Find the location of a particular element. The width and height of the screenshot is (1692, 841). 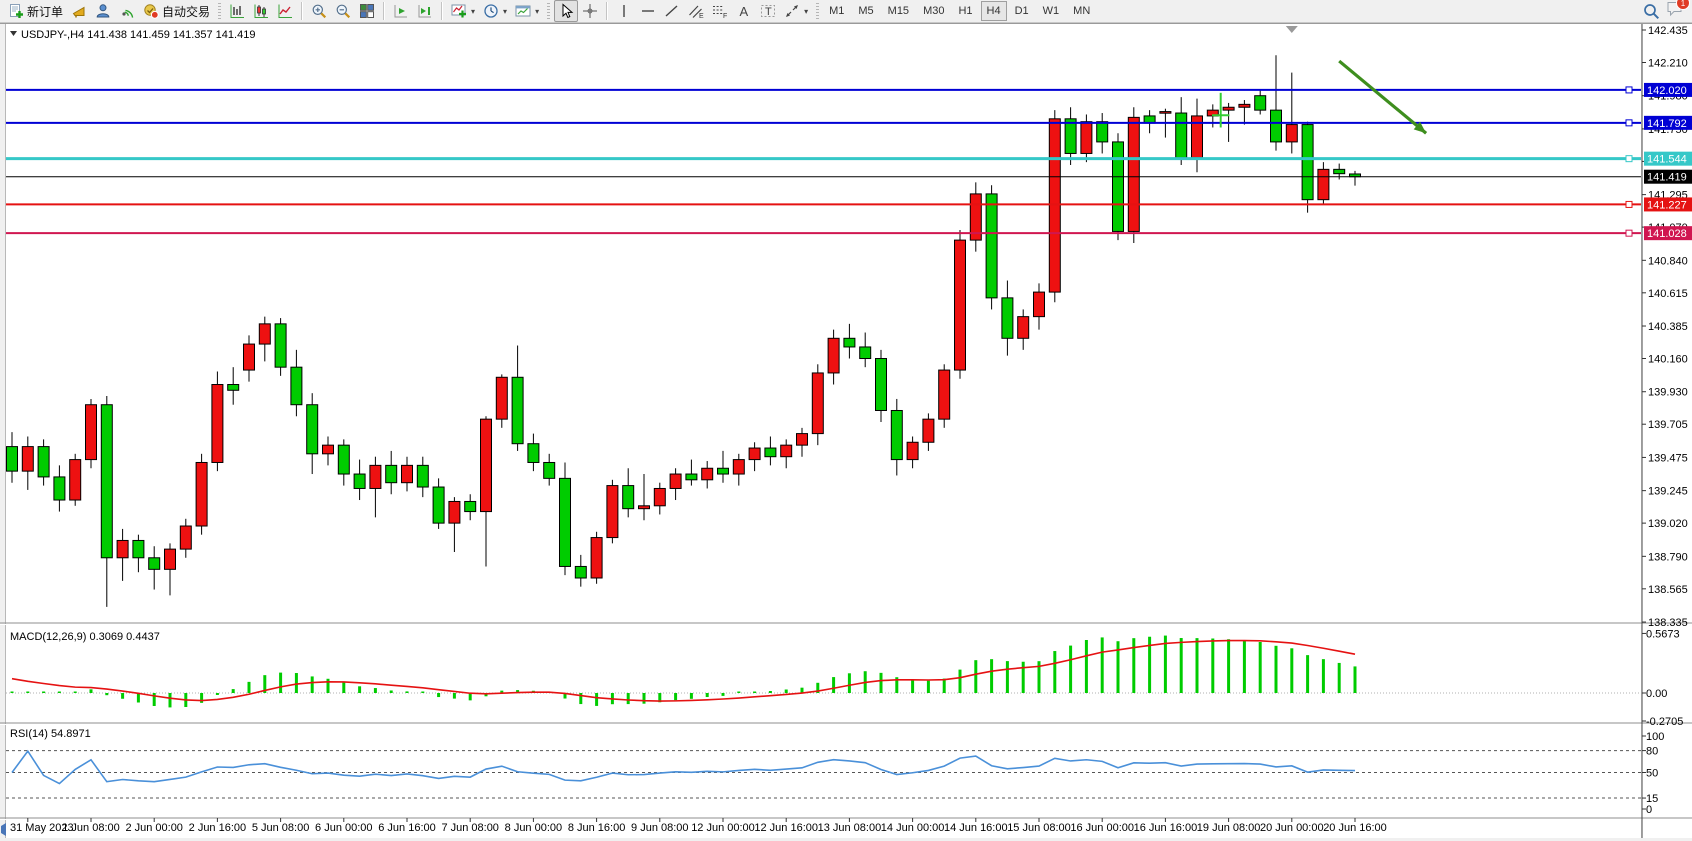

trend-arrow-annotation is located at coordinates (1383, 97).